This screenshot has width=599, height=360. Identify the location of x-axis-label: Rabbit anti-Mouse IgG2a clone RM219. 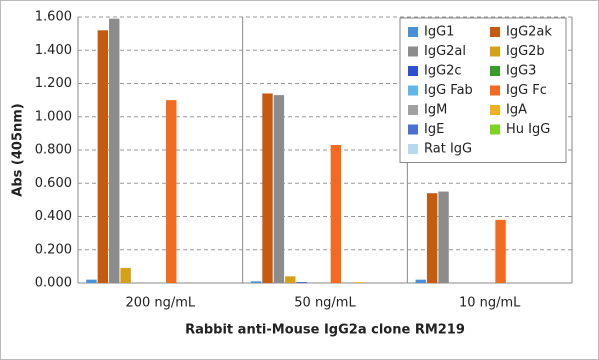
(325, 330).